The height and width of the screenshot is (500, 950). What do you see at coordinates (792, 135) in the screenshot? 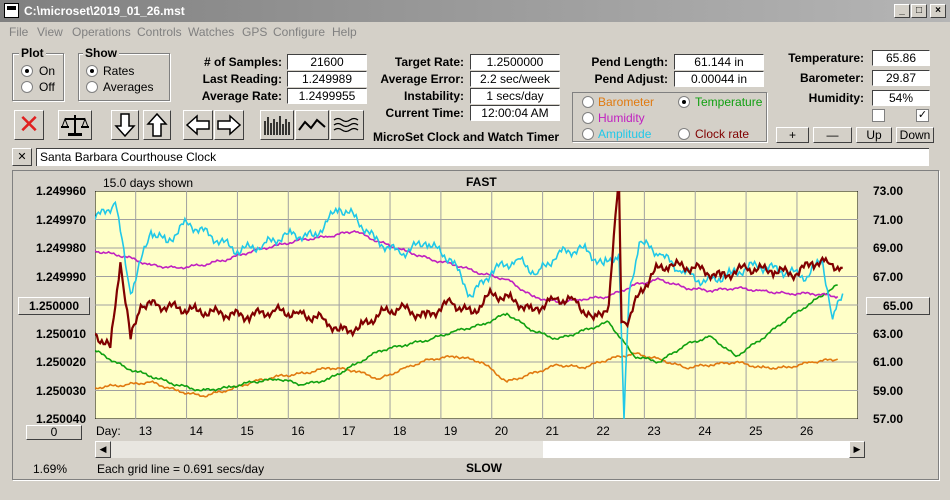
I see `plus-button: +` at bounding box center [792, 135].